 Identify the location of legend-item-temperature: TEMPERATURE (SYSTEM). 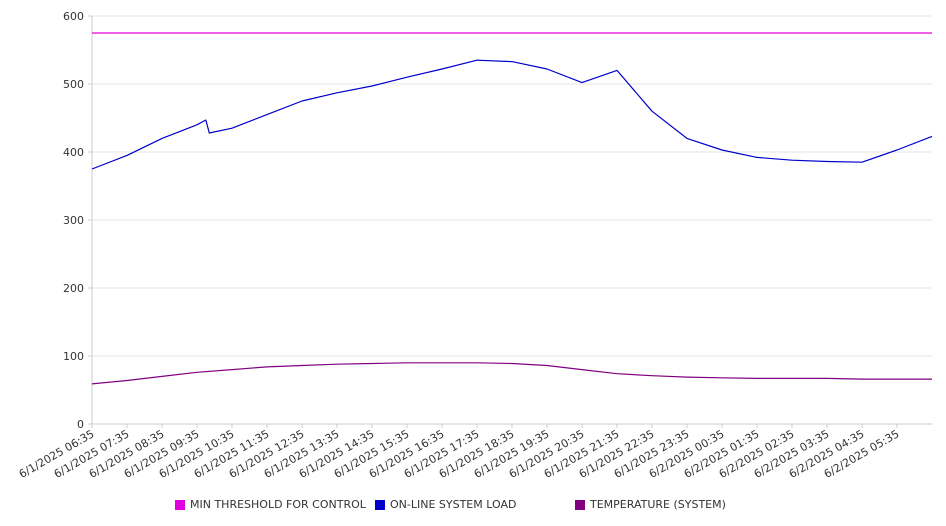
(650, 504).